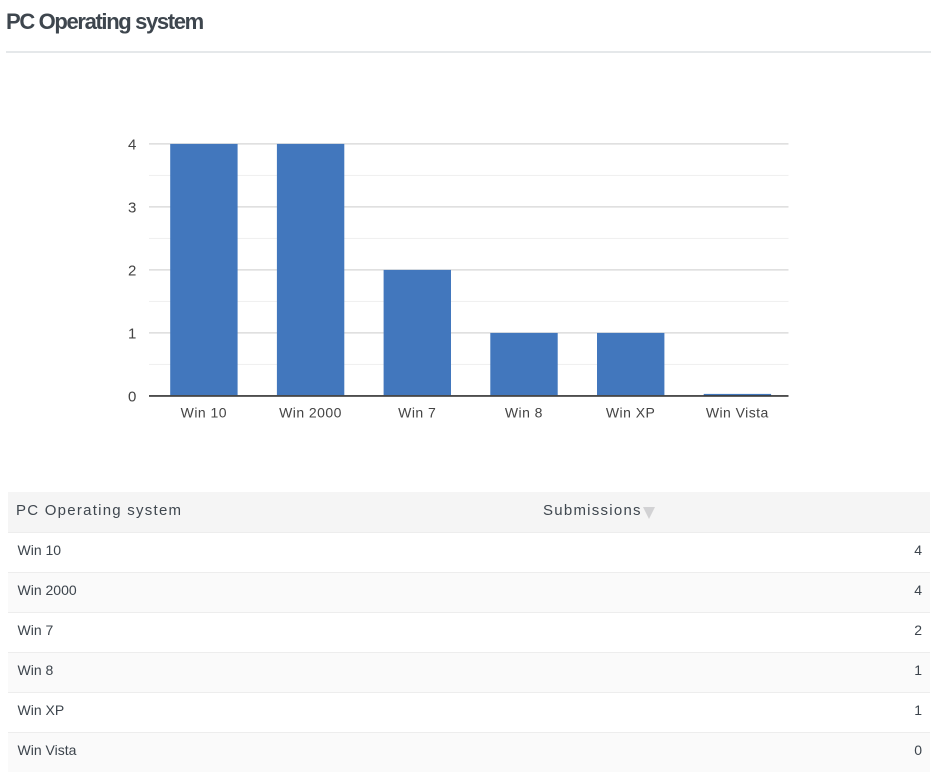 The width and height of the screenshot is (938, 772). I want to click on svg-text: Win 10, so click(204, 413).